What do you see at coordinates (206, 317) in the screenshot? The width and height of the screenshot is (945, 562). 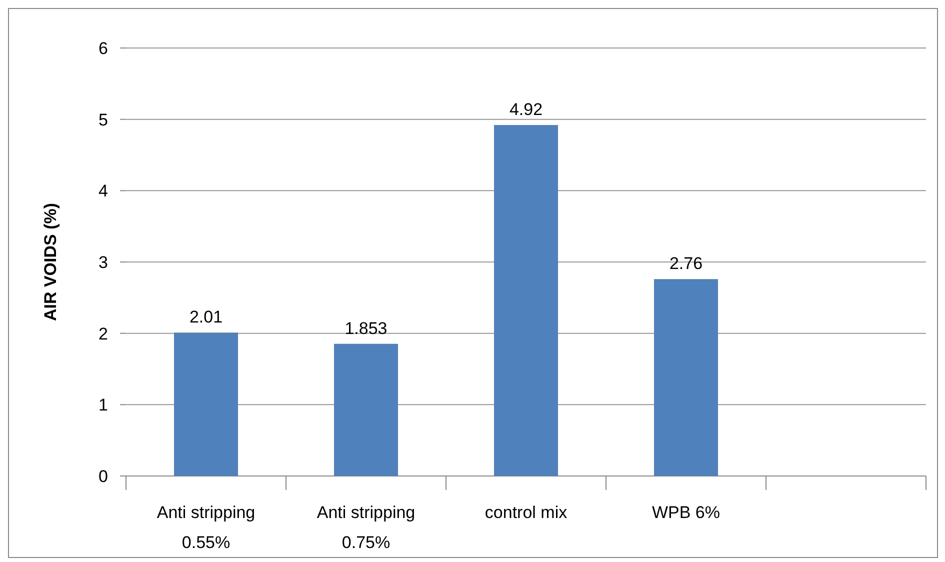 I see `data-label: 2.01` at bounding box center [206, 317].